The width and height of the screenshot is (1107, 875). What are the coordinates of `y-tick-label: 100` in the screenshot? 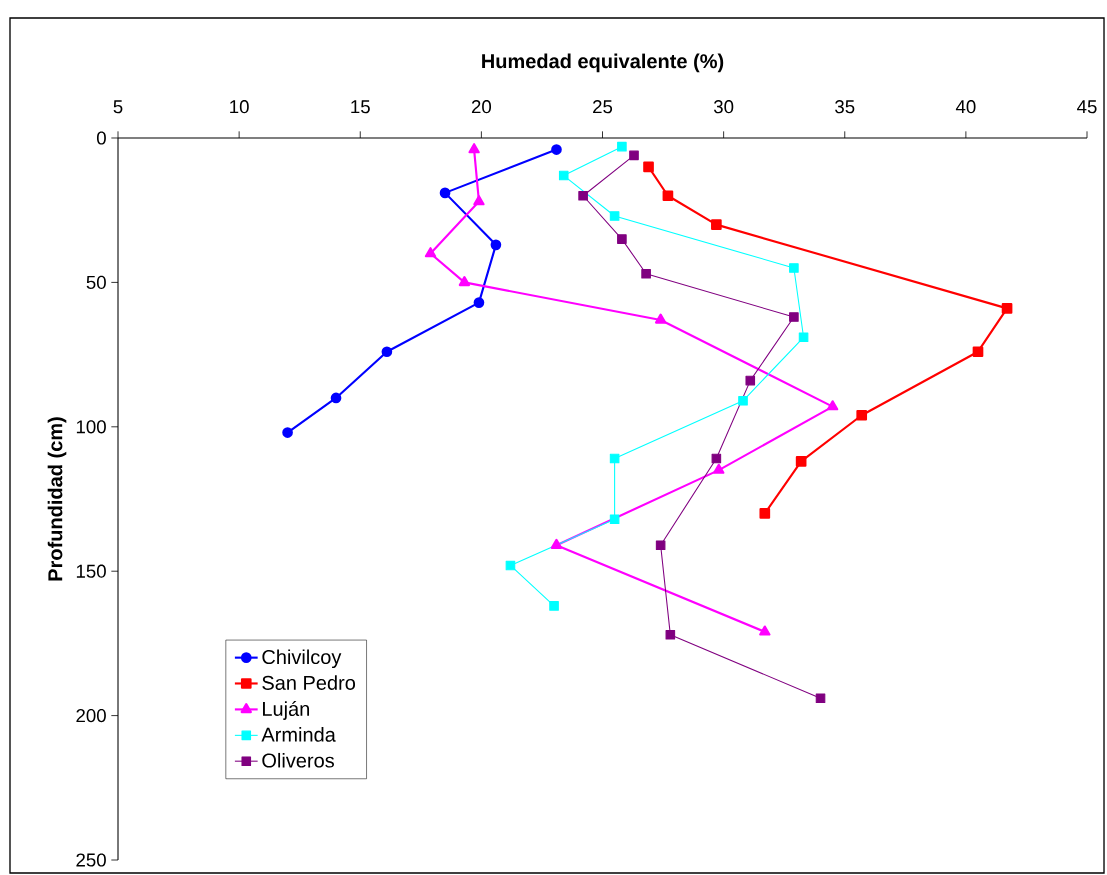 It's located at (91, 427).